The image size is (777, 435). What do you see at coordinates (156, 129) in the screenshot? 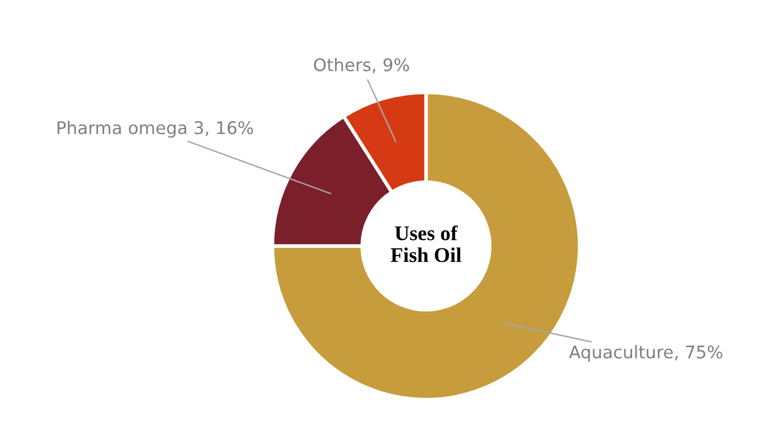
I see `slice-label: Pharma omega 3, 16%` at bounding box center [156, 129].